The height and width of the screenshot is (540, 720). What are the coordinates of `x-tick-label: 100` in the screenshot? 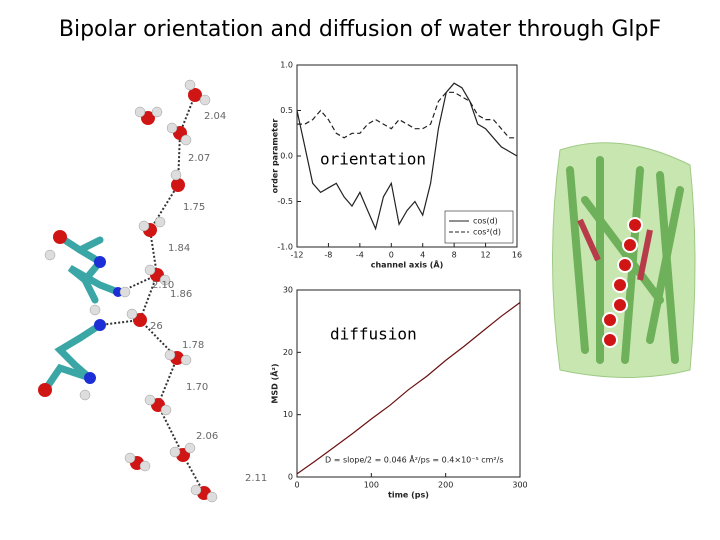 It's located at (371, 485).